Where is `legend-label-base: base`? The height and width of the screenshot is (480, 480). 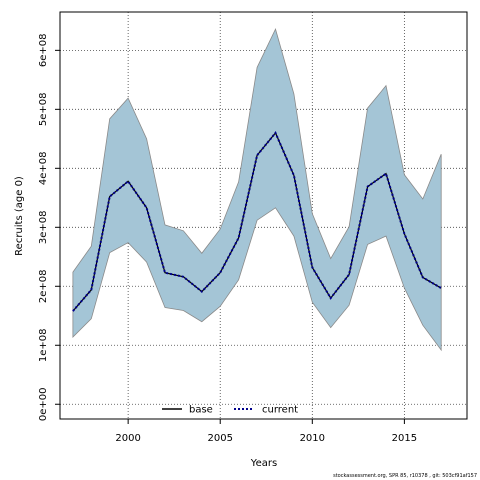
legend-label-base: base is located at coordinates (201, 410).